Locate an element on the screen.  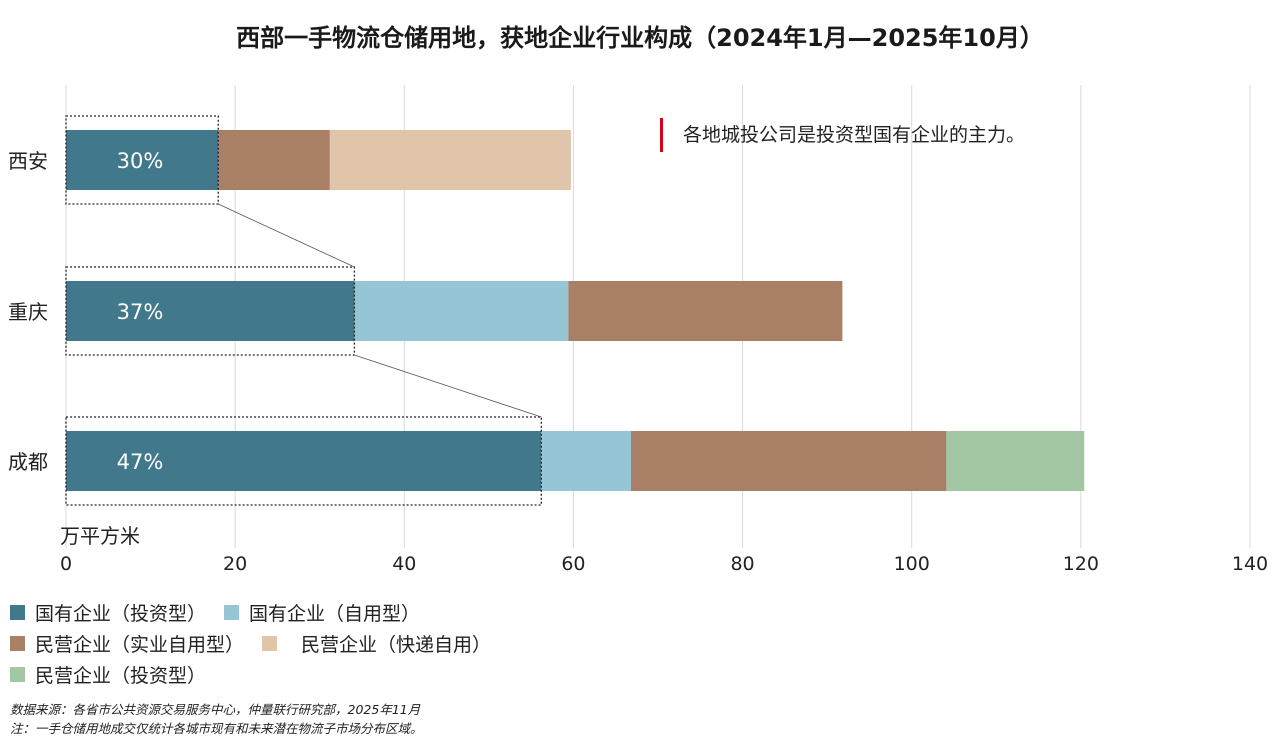
data-label: 30% is located at coordinates (140, 161).